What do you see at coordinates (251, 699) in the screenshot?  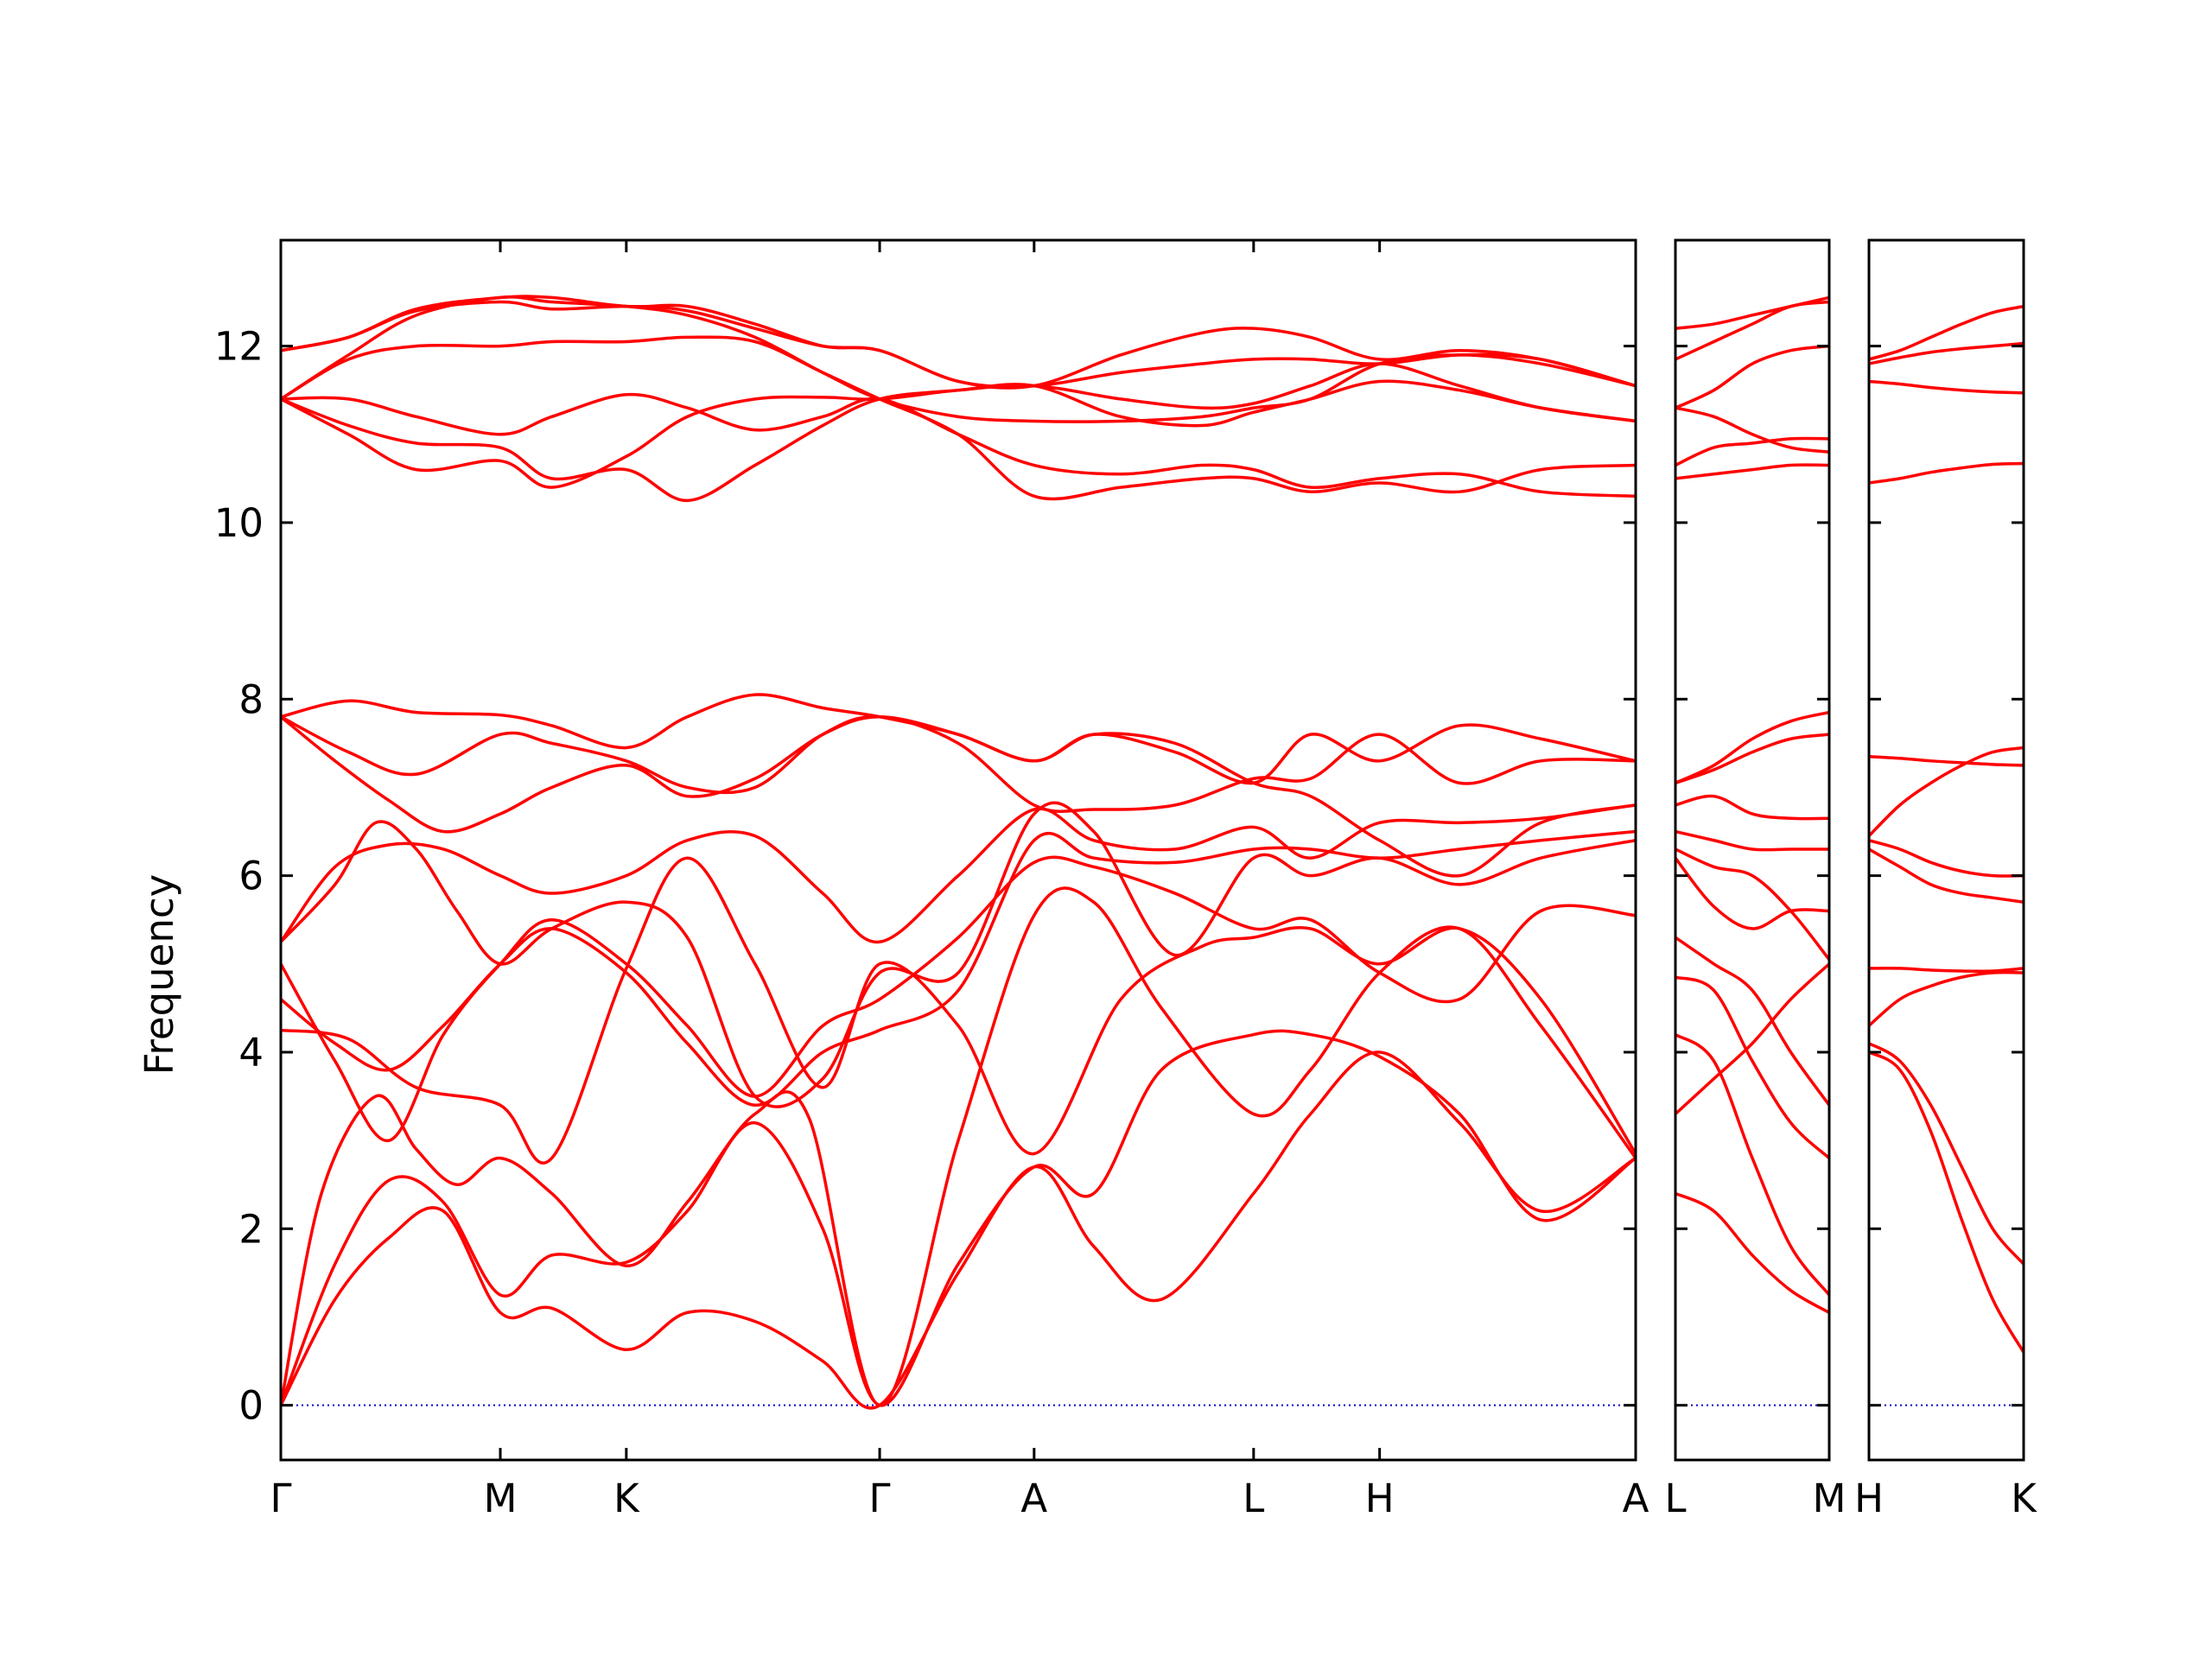 I see `y-tick-label: 8` at bounding box center [251, 699].